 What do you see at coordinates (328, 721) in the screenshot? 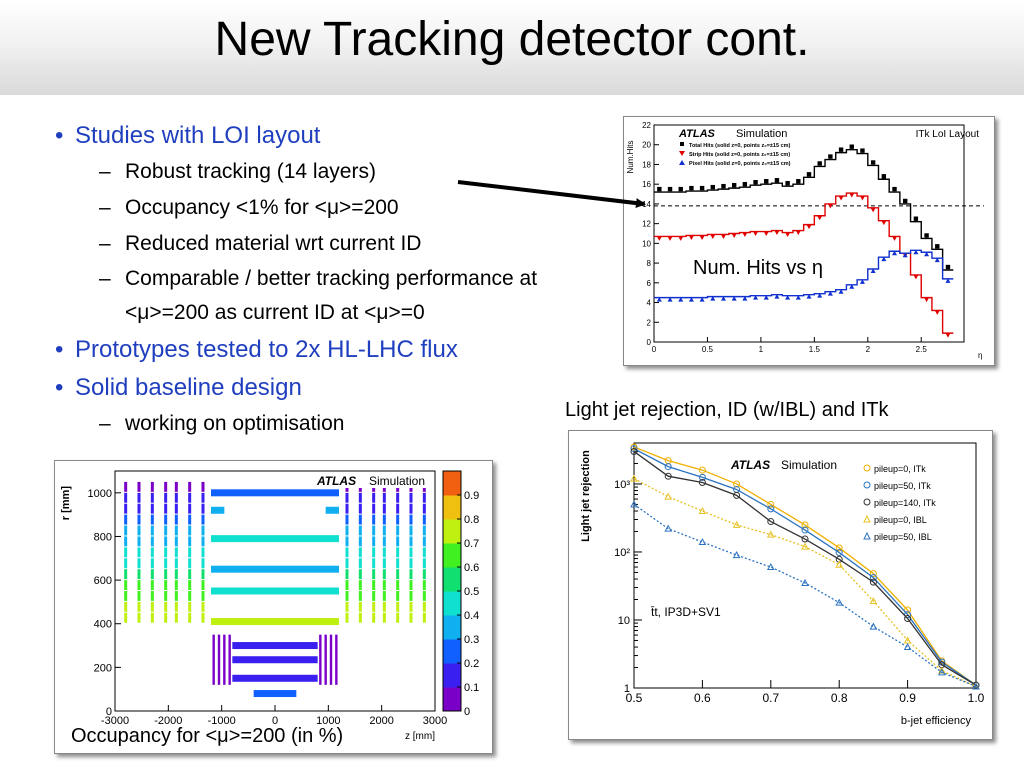
I see `x-tick-label: 1000` at bounding box center [328, 721].